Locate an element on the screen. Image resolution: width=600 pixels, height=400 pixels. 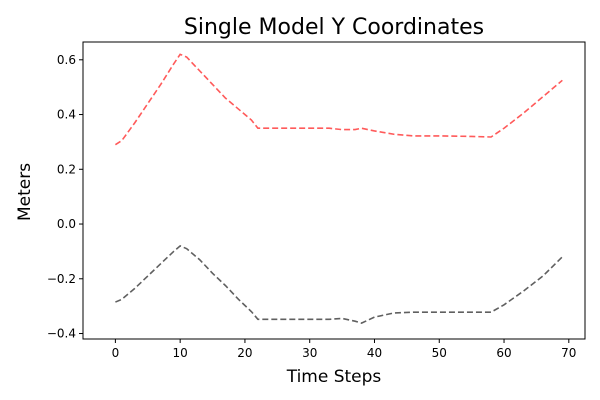
x-tick-label-0: 0 is located at coordinates (116, 353).